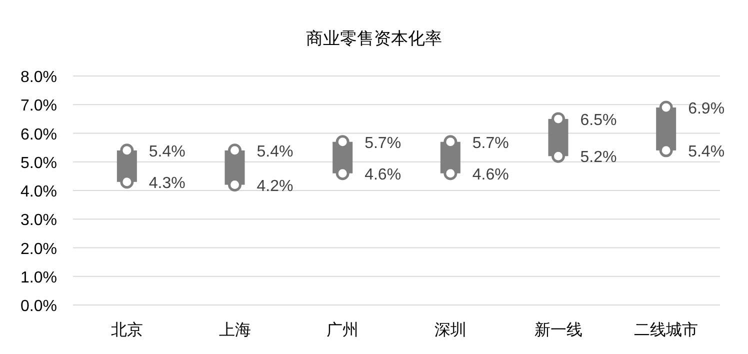 This screenshot has height=354, width=748. What do you see at coordinates (666, 330) in the screenshot?
I see `x-tick-label: 二线城市` at bounding box center [666, 330].